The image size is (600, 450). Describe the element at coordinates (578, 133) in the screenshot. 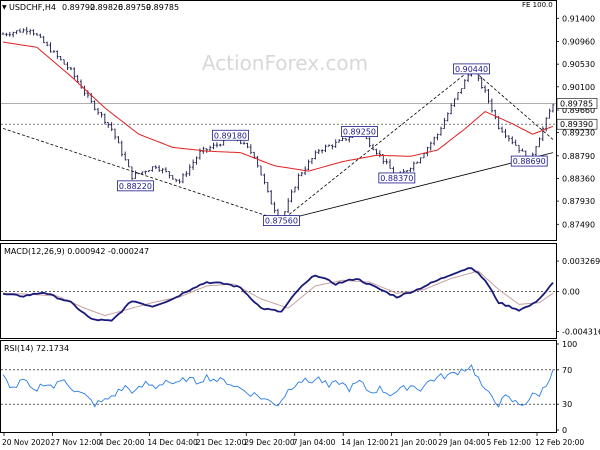

I see `price-y-tick-label: 0.89230` at that location.